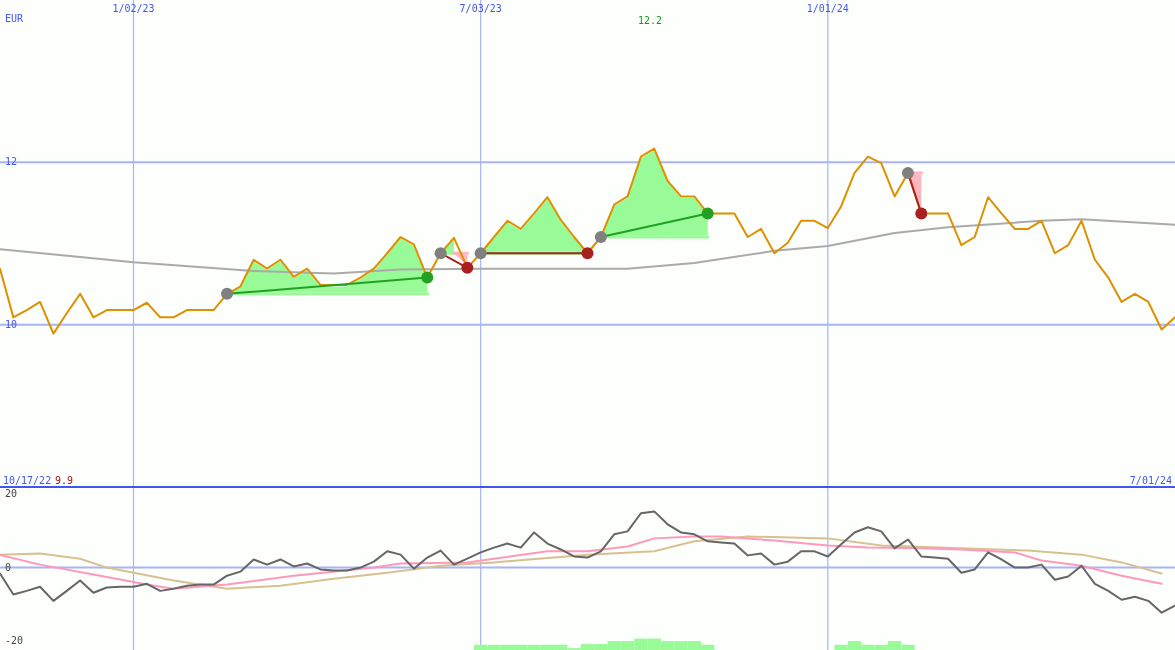 The width and height of the screenshot is (1175, 650). What do you see at coordinates (827, 8) in the screenshot?
I see `x-tick-label: 1/01/24` at bounding box center [827, 8].